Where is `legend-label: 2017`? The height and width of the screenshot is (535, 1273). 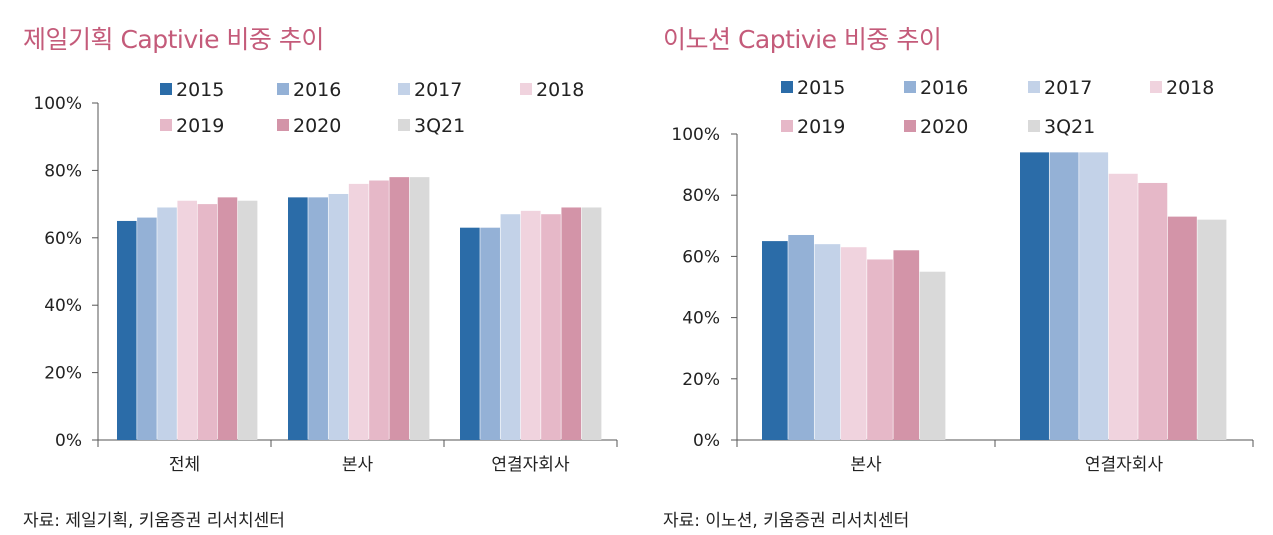
legend-label: 2017 is located at coordinates (438, 90).